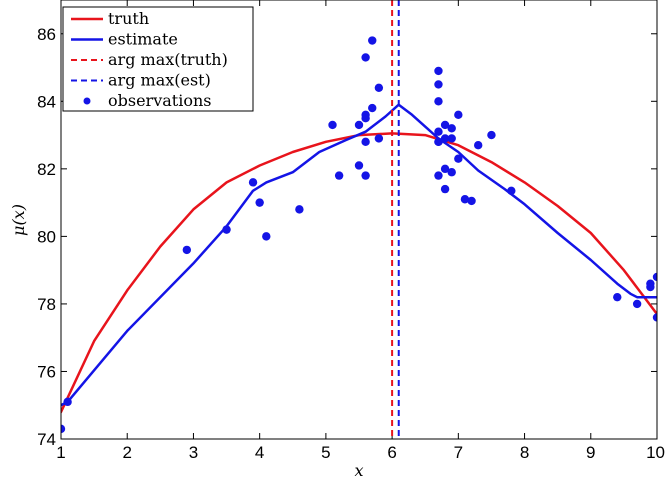 This screenshot has height=481, width=666. Describe the element at coordinates (259, 452) in the screenshot. I see `x-tick-label: 4` at that location.